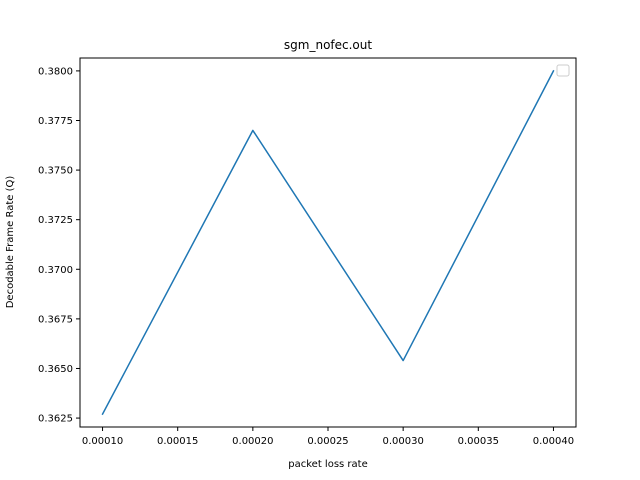  Describe the element at coordinates (402, 441) in the screenshot. I see `x-tick-label: 0.00030` at that location.